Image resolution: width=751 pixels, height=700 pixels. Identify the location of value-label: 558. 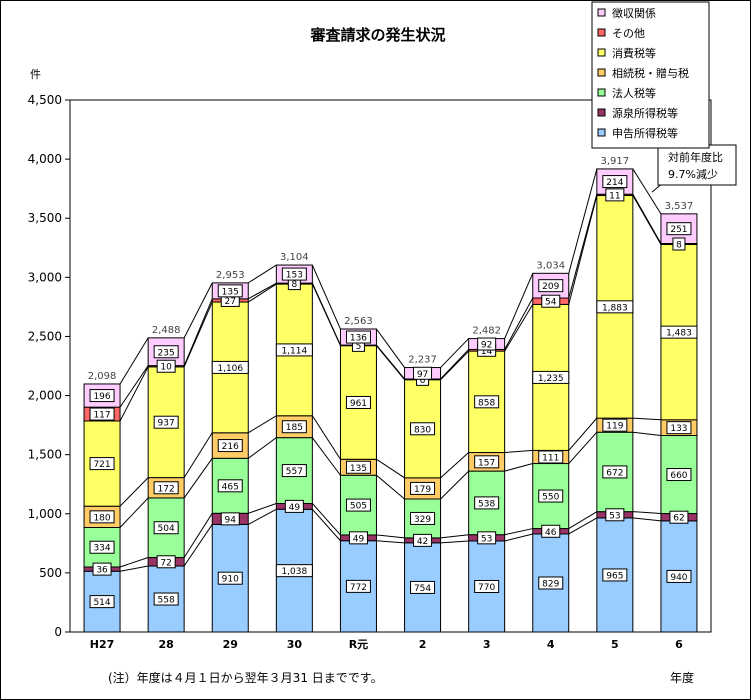
(166, 601).